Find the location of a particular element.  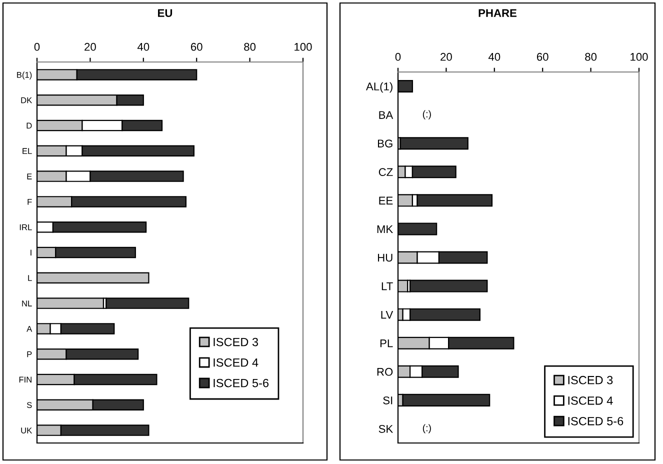

y-tick-label: SI is located at coordinates (387, 400).